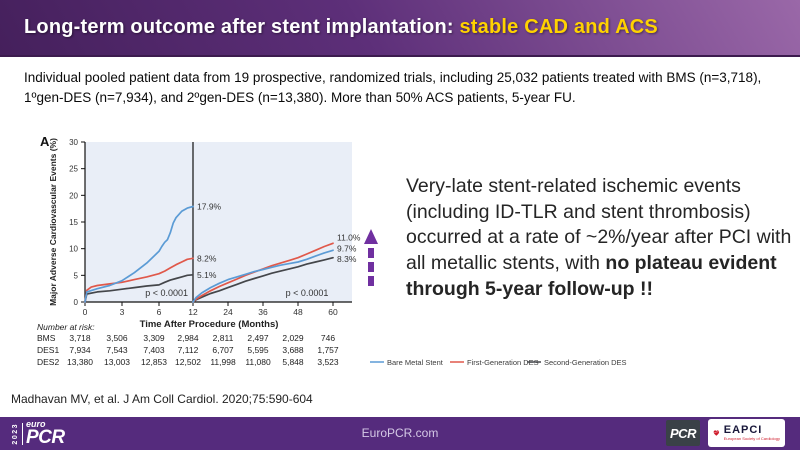  Describe the element at coordinates (188, 350) in the screenshot. I see `svg-text: 7,112` at that location.